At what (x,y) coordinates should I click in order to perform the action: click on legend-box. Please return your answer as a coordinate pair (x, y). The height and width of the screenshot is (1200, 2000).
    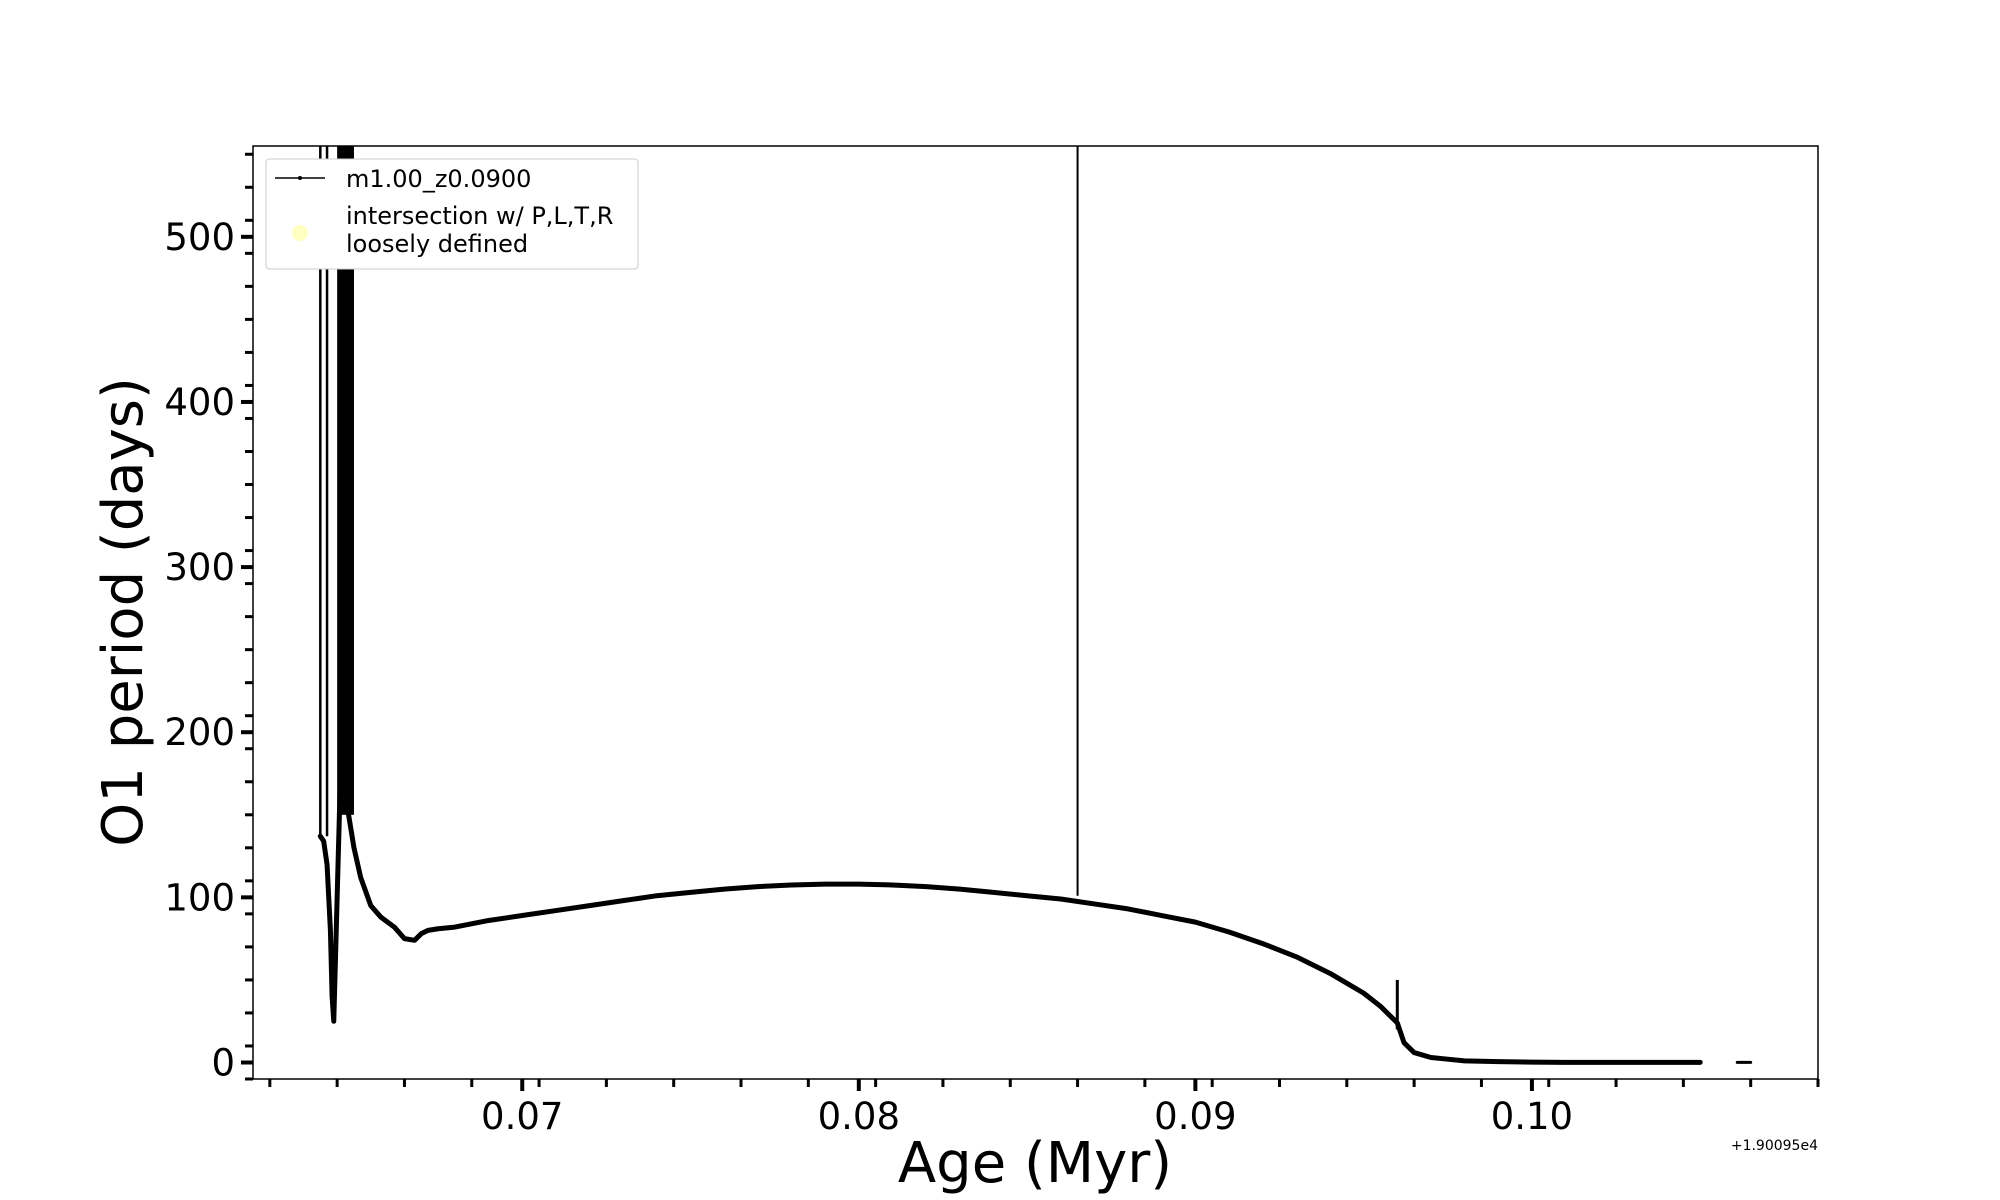
    Looking at the image, I should click on (452, 214).